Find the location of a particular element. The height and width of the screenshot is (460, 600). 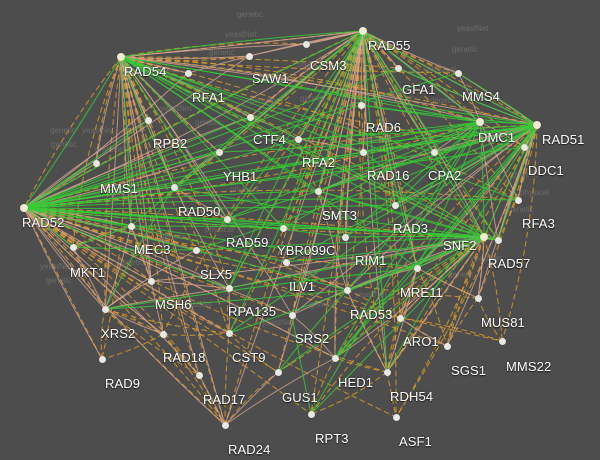

graph-node-rad54 is located at coordinates (121, 57).